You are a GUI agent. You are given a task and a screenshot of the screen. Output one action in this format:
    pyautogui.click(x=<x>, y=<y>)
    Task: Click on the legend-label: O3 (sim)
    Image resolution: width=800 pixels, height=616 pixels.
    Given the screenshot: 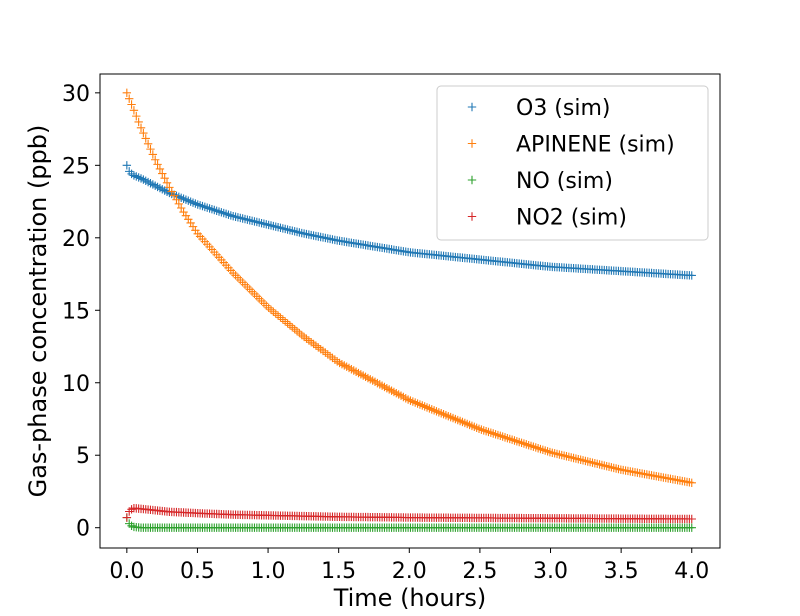 What is the action you would take?
    pyautogui.click(x=563, y=108)
    